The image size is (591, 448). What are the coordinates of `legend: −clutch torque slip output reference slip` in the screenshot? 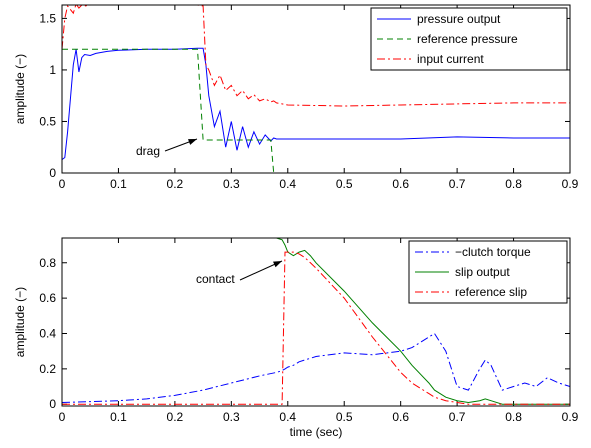 It's located at (488, 272).